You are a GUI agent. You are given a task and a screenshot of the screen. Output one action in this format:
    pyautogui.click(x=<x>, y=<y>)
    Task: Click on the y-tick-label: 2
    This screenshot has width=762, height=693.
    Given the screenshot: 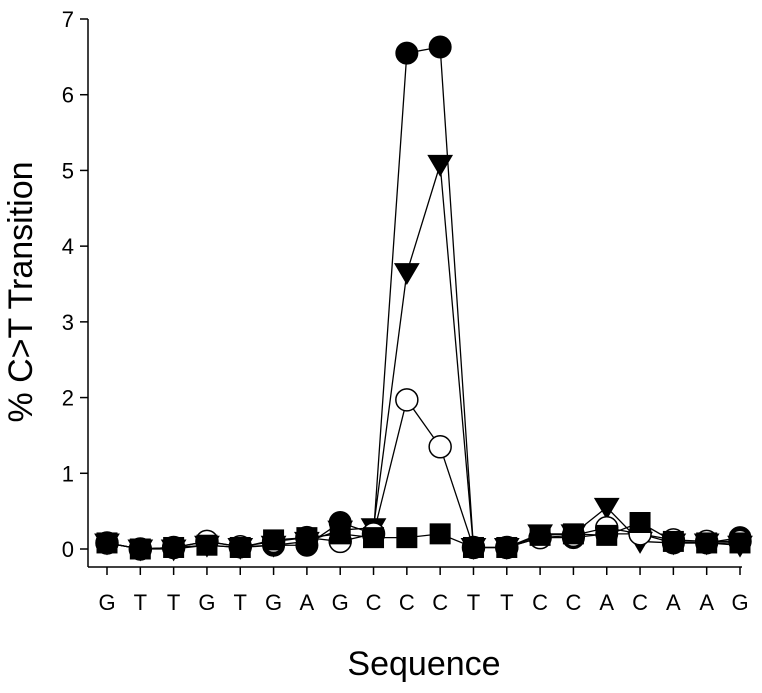 What is the action you would take?
    pyautogui.click(x=68, y=398)
    